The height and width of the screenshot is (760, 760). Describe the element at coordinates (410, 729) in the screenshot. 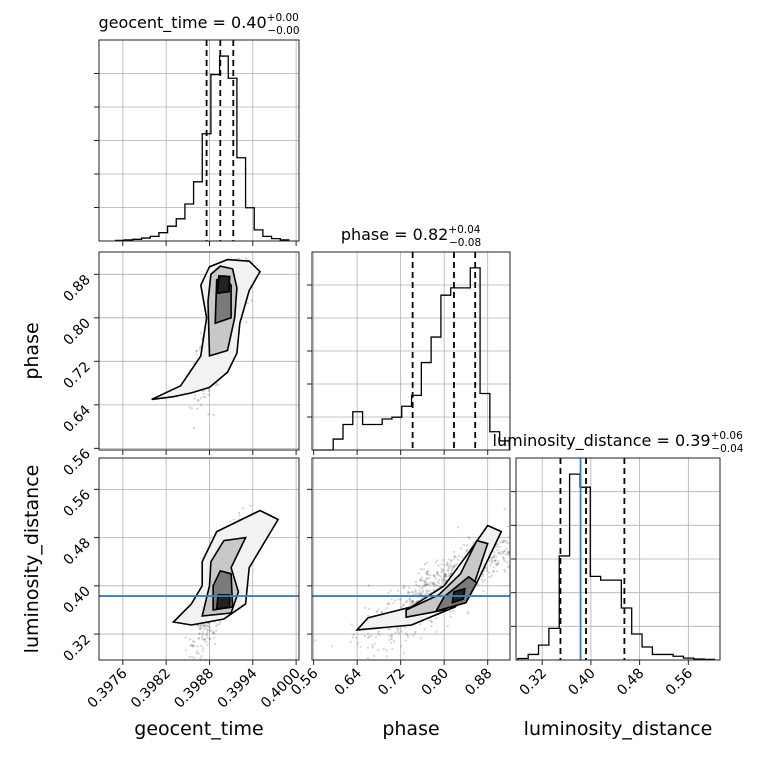

I see `axis-label-phase: phase` at that location.